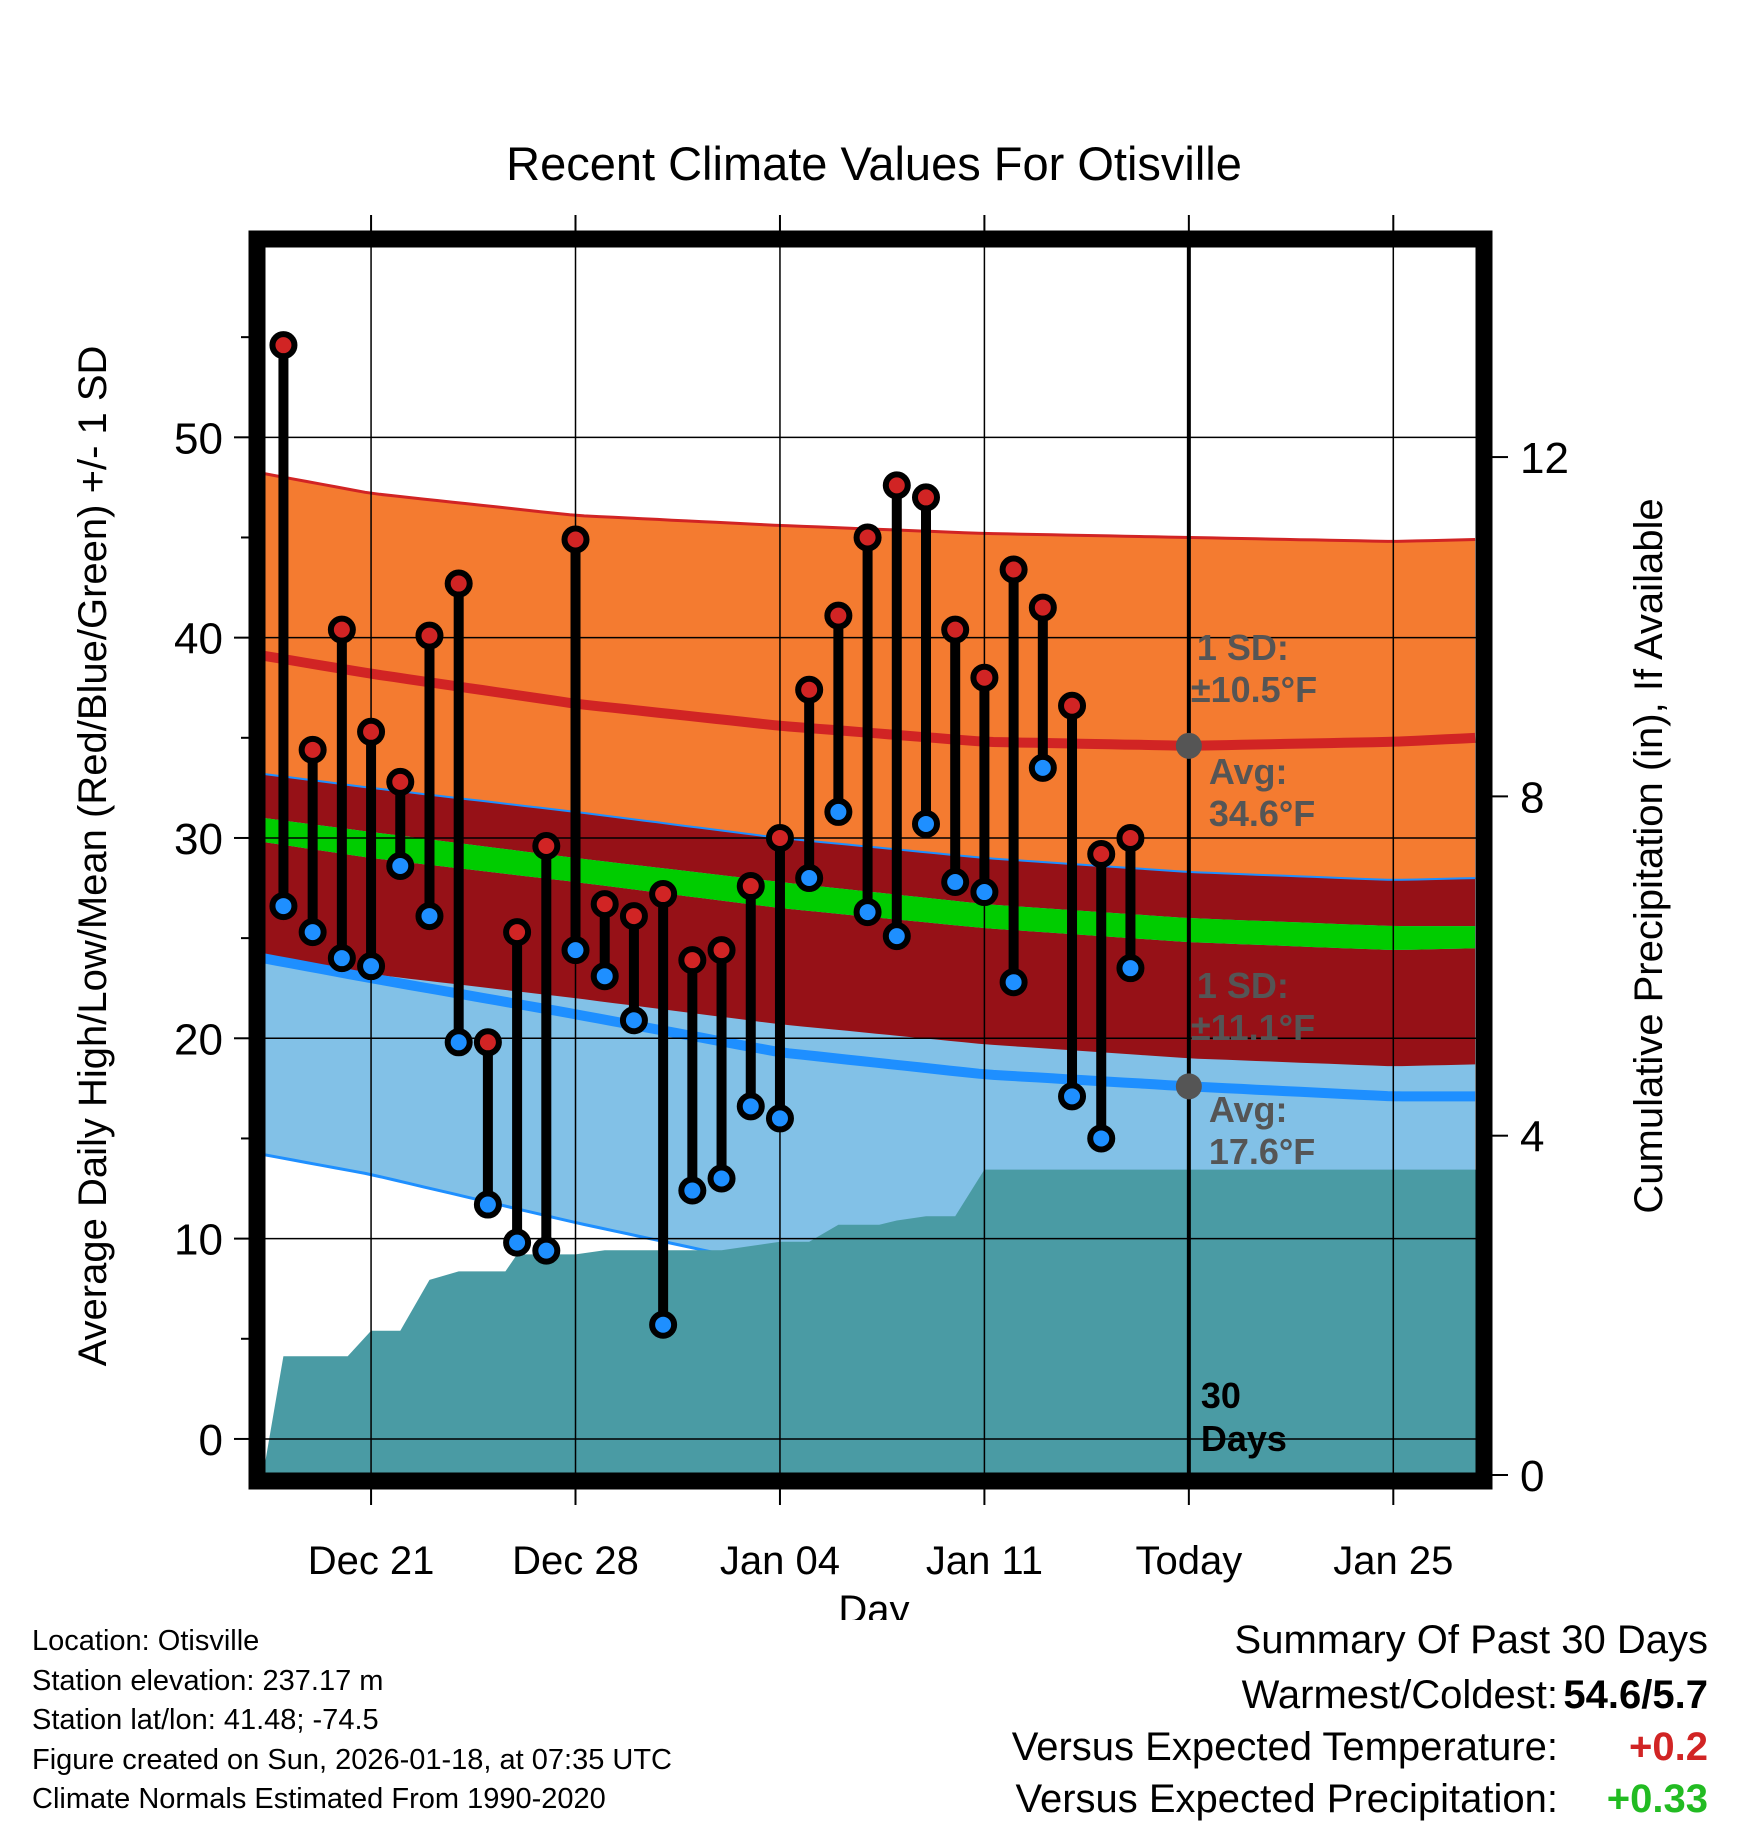  What do you see at coordinates (575, 1561) in the screenshot?
I see `x-tick-label: Dec 28` at bounding box center [575, 1561].